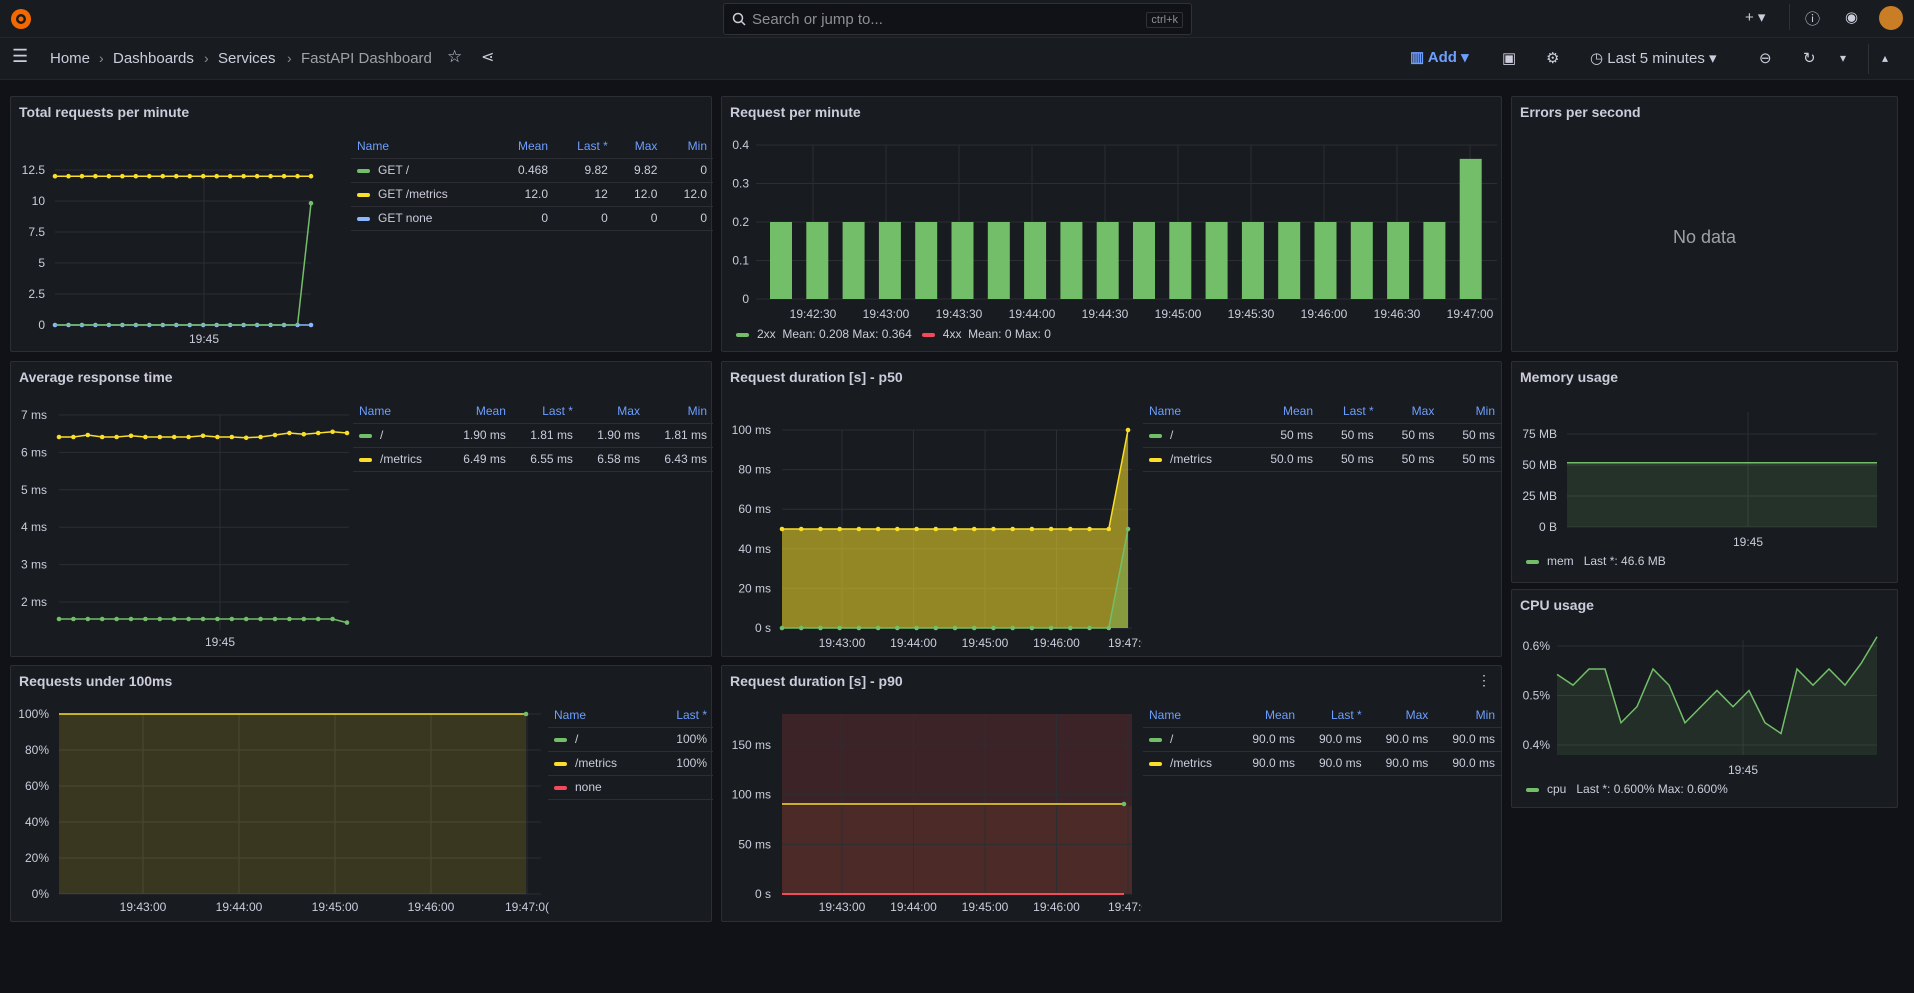  What do you see at coordinates (532, 170) in the screenshot?
I see `legend-row: GET /0.468 9.82 9.82 0` at bounding box center [532, 170].